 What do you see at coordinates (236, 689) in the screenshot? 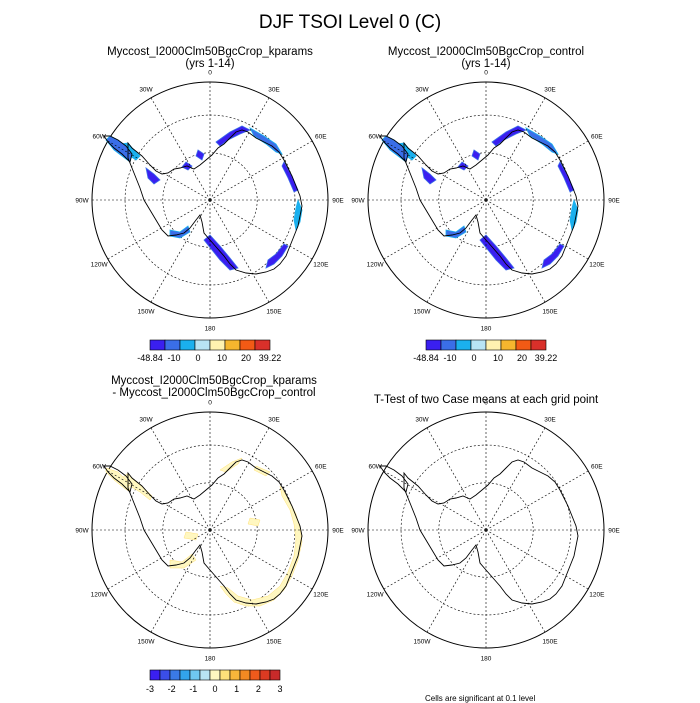
I see `colorbar-label: 1` at bounding box center [236, 689].